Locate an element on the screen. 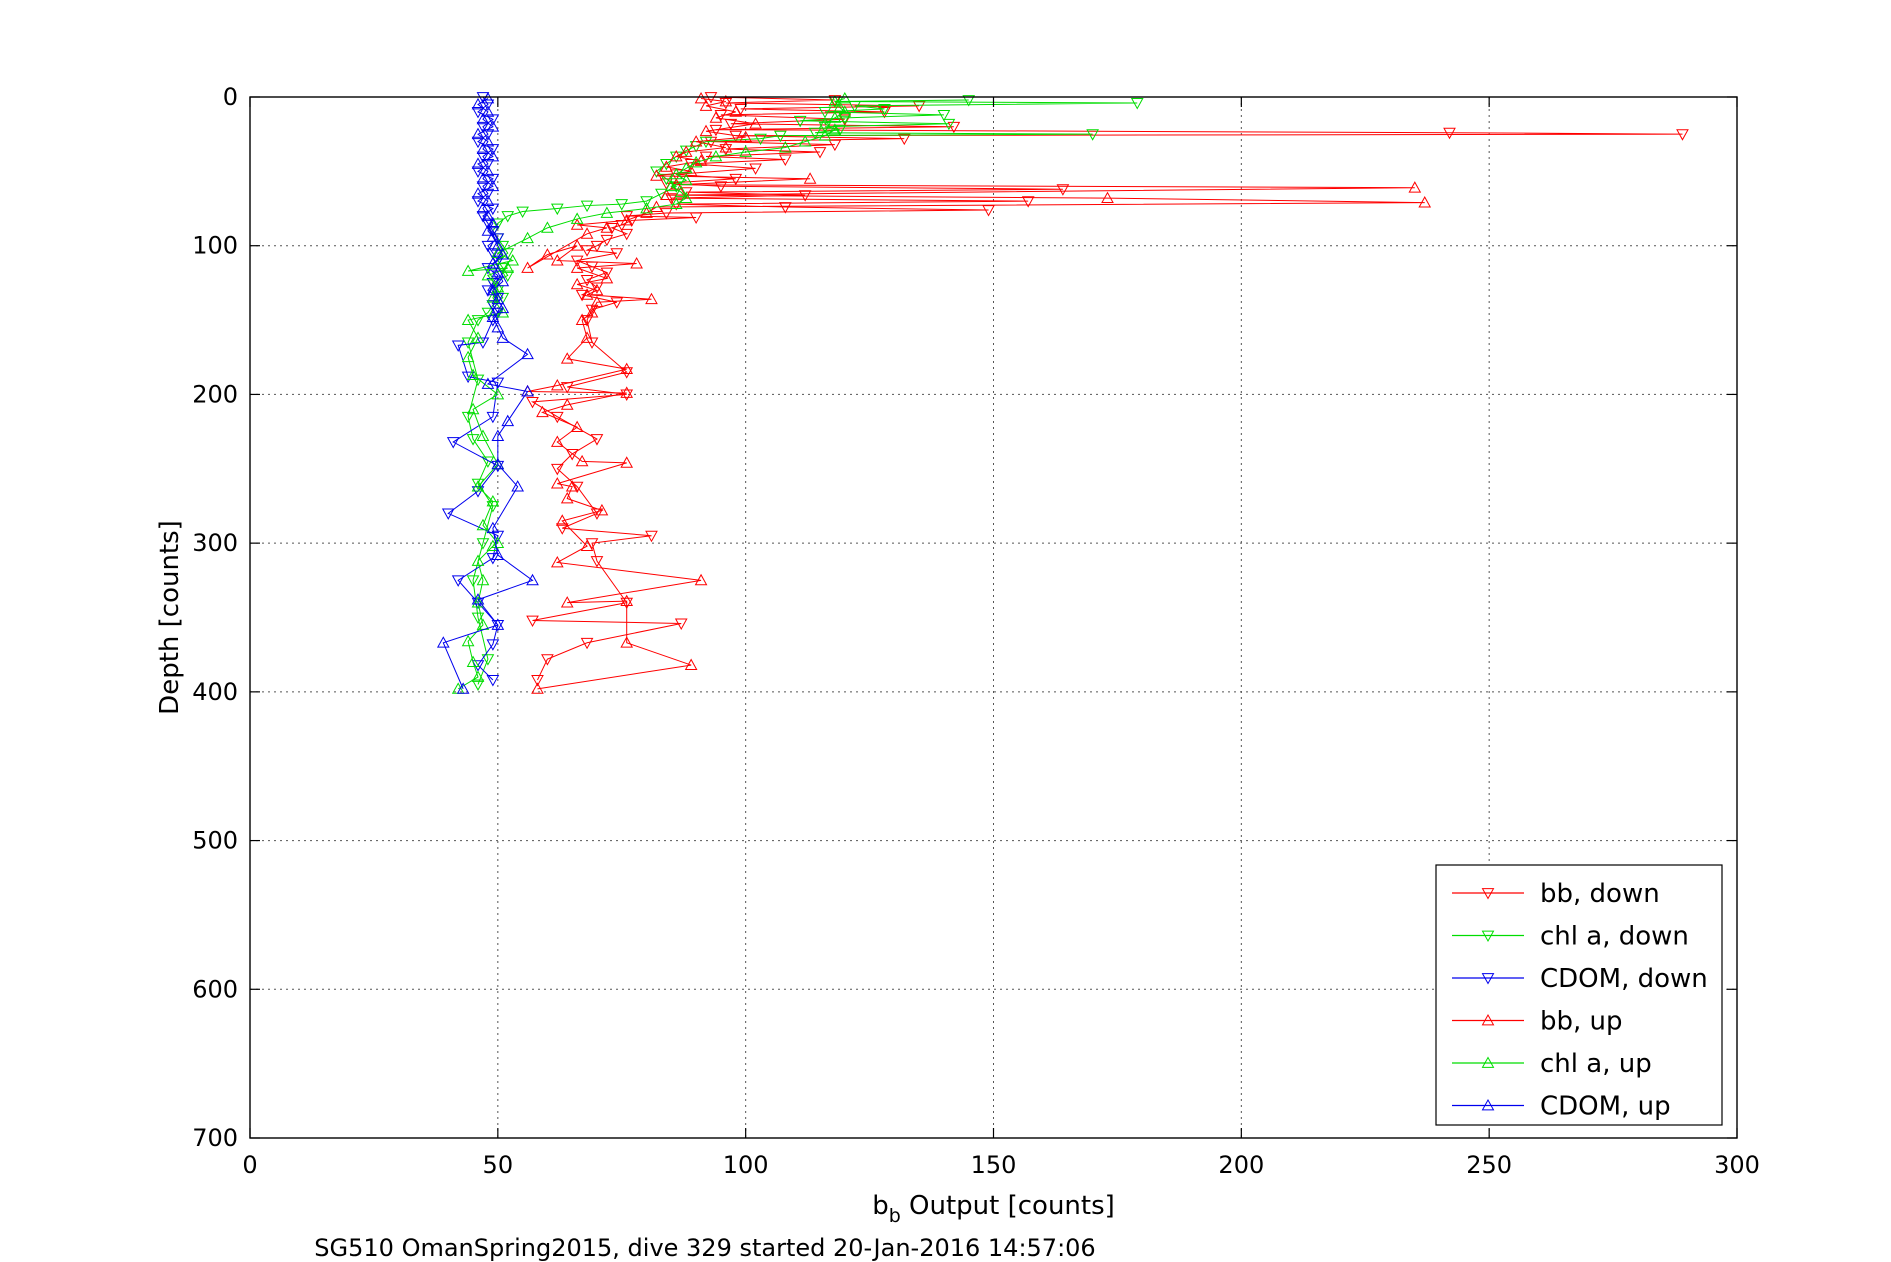  legend-box is located at coordinates (1579, 995).